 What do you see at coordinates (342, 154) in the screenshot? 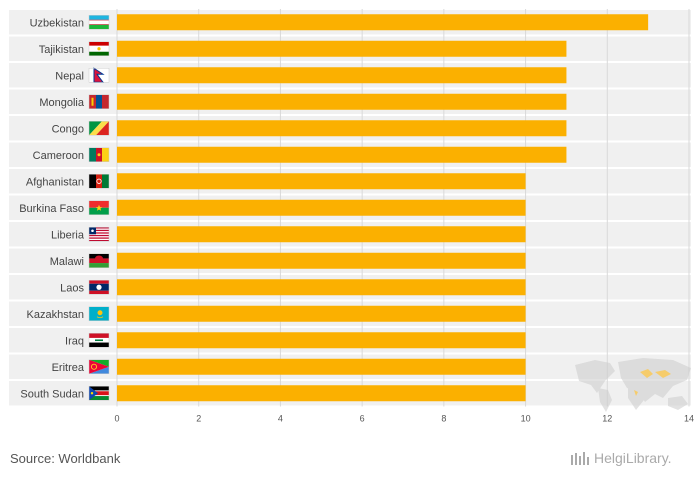
I see `bar-cameroon` at bounding box center [342, 154].